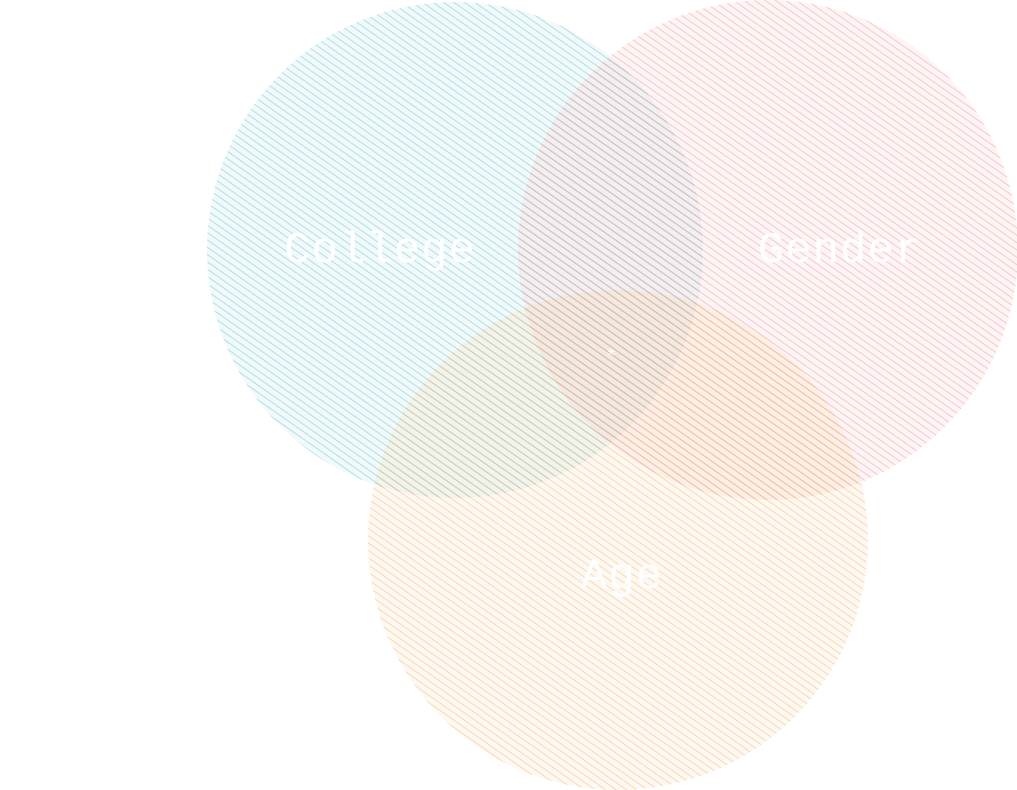 The height and width of the screenshot is (790, 1017). Describe the element at coordinates (611, 358) in the screenshot. I see `intersection-marker: *` at that location.